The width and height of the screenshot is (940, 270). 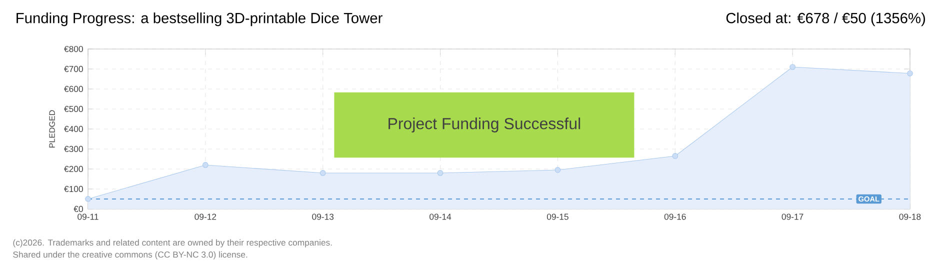 I want to click on y-tick-label: €500, so click(x=73, y=109).